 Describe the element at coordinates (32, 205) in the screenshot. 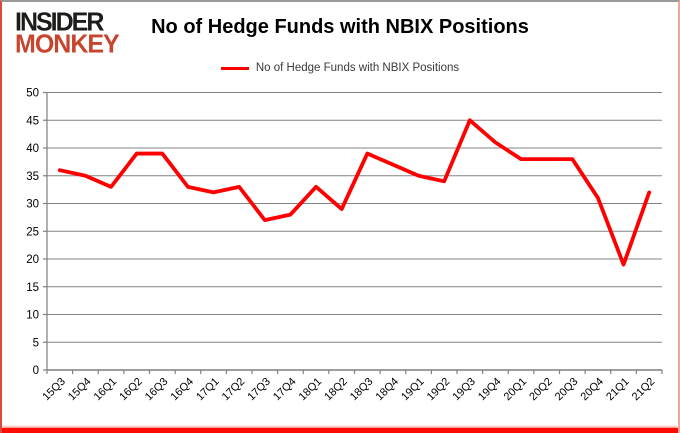

I see `y-tick-label: 30` at that location.